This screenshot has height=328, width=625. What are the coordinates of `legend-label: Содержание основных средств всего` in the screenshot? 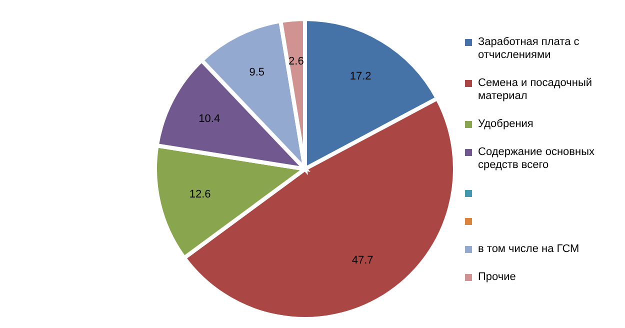 It's located at (537, 159).